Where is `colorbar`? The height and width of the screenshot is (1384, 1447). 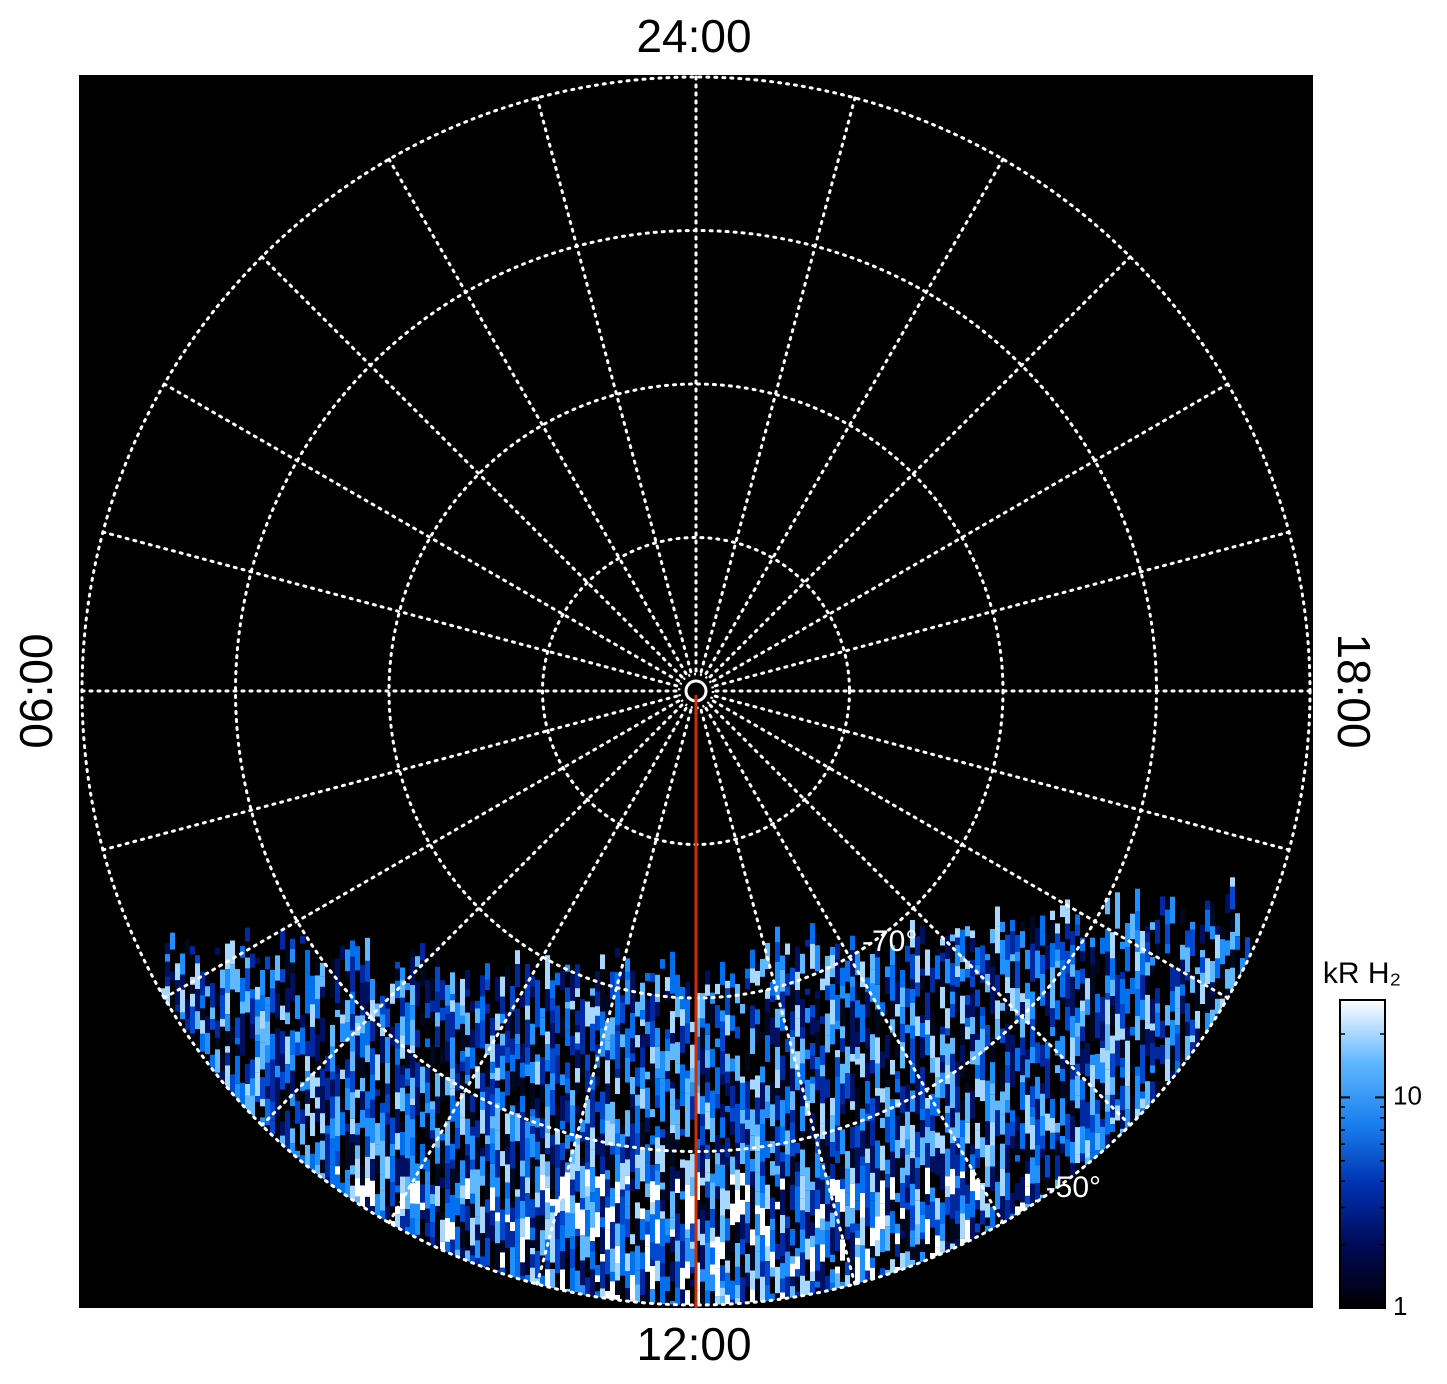
colorbar is located at coordinates (1362, 1154).